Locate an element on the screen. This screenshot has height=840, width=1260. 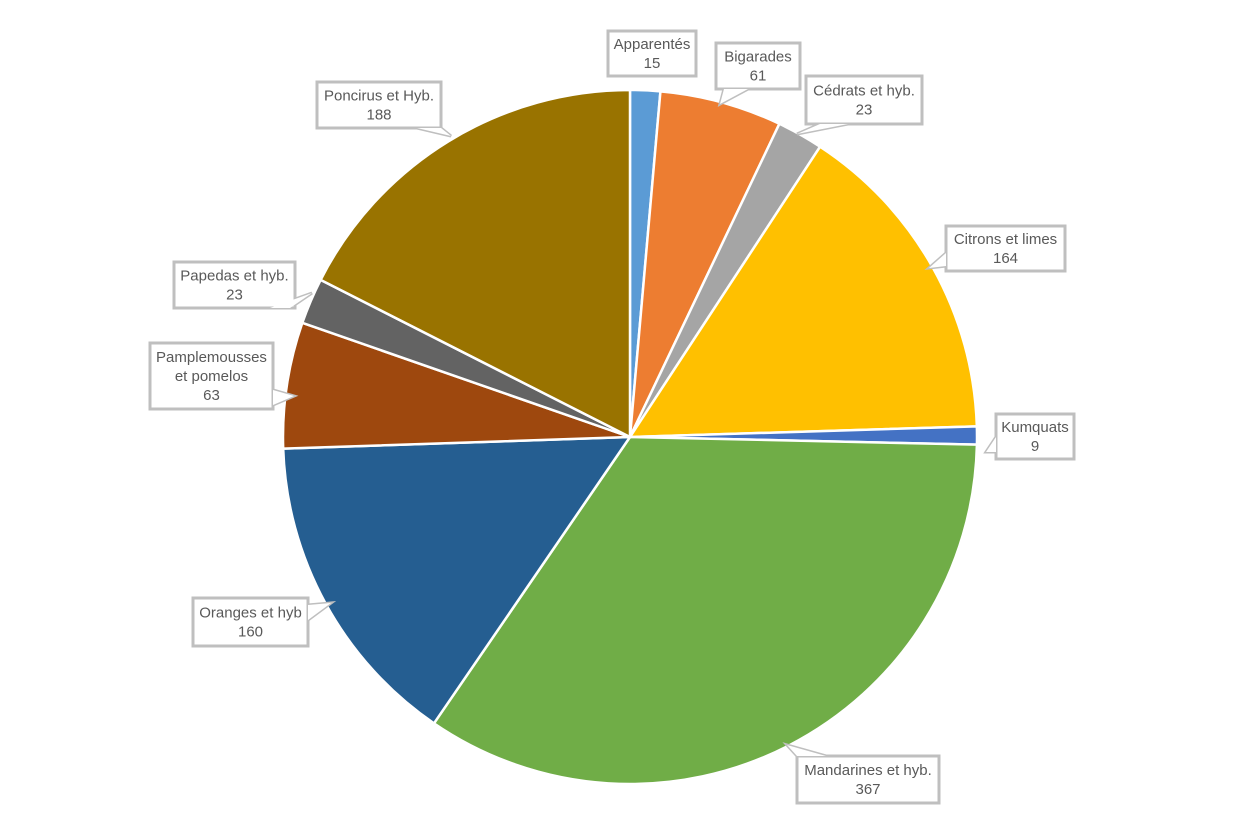
data-label-category: Apparentés is located at coordinates (652, 44).